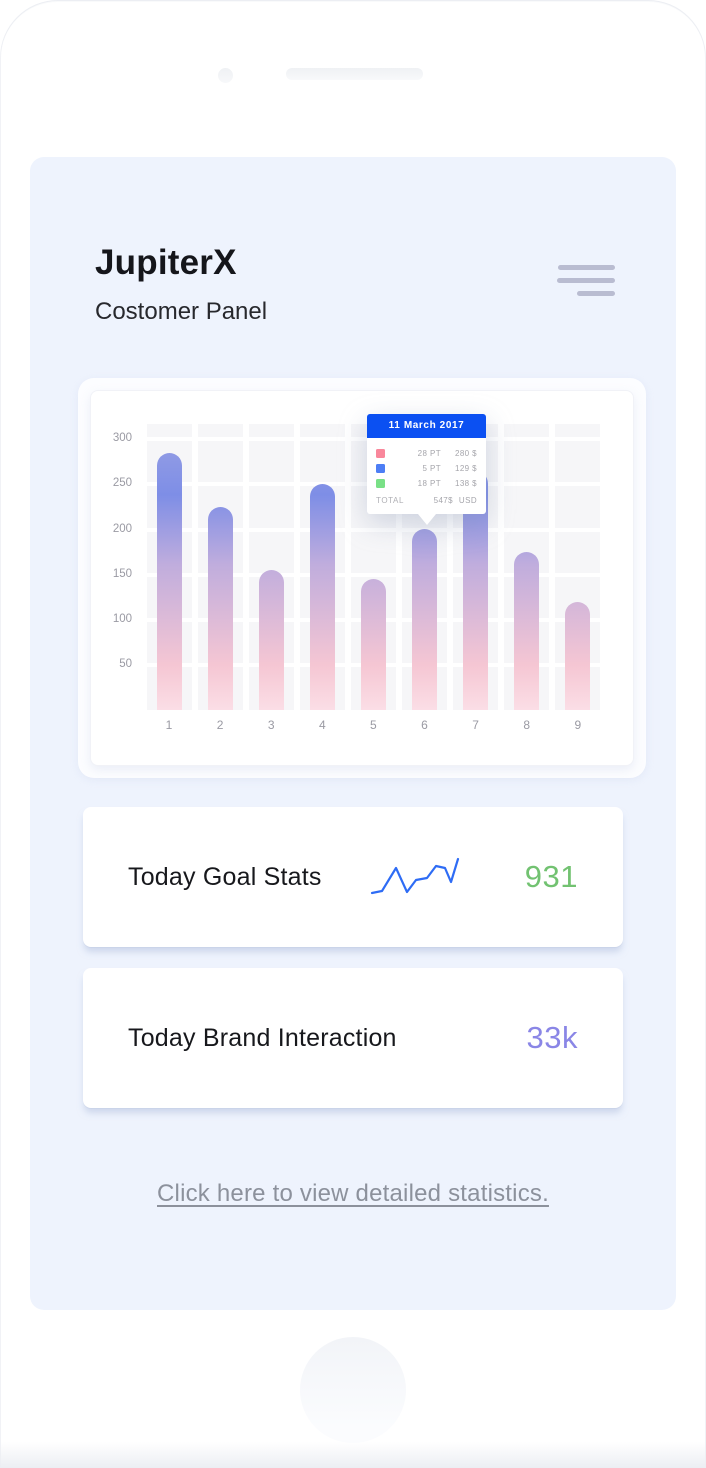 Image resolution: width=706 pixels, height=1468 pixels. What do you see at coordinates (225, 876) in the screenshot?
I see `goal-stats-title: Today Goal Stats` at bounding box center [225, 876].